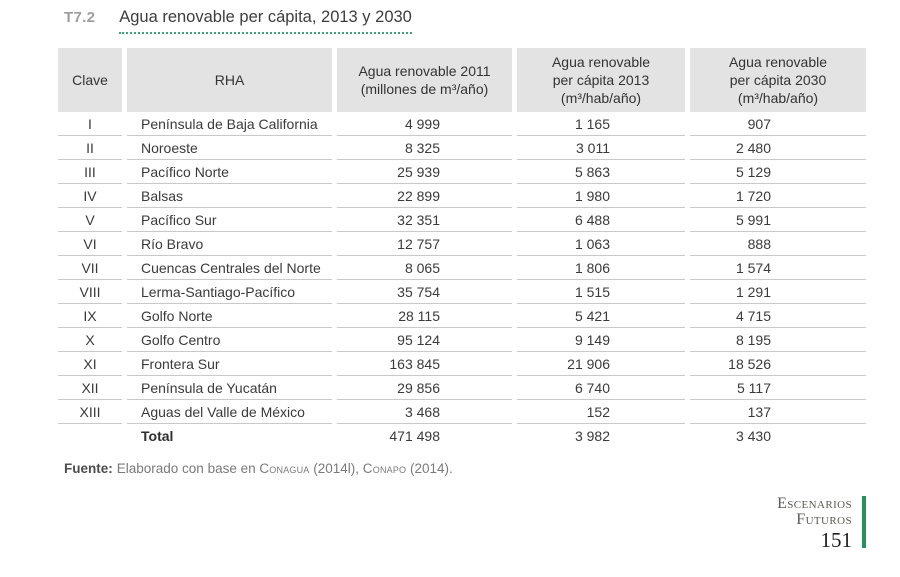 The image size is (900, 577). What do you see at coordinates (424, 80) in the screenshot?
I see `col-header-agua-2011: Agua renovable 2011 (millones de m³/año)` at bounding box center [424, 80].